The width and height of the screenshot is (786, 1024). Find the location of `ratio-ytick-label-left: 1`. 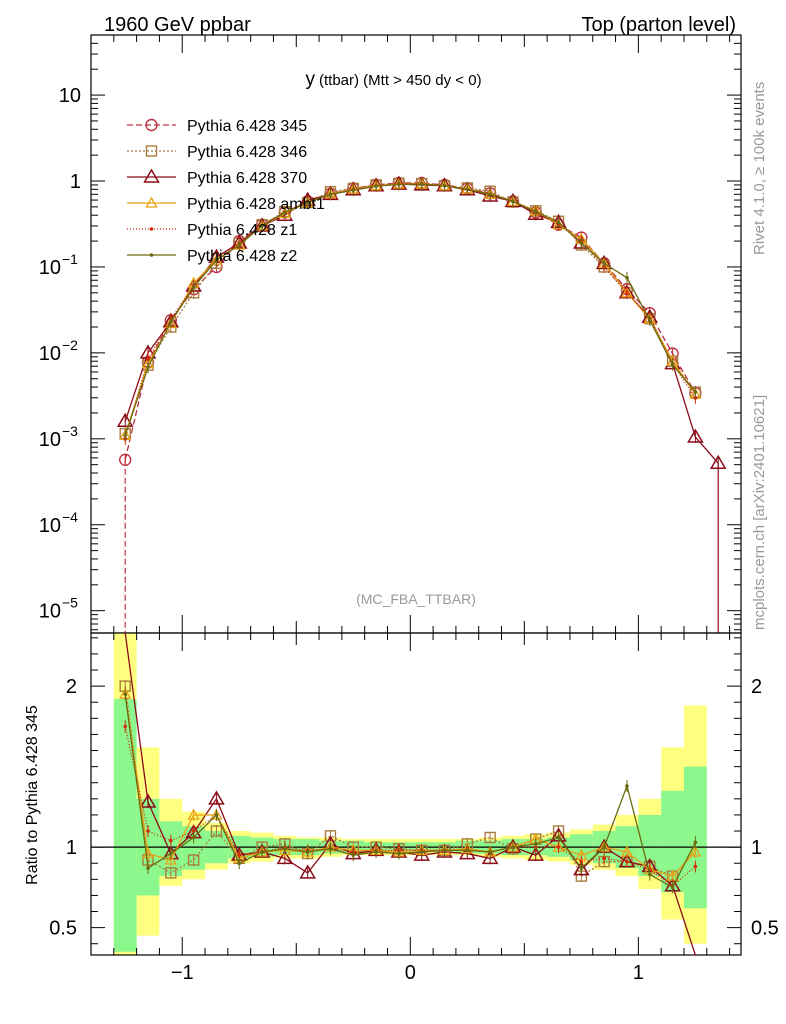

ratio-ytick-label-left: 1 is located at coordinates (71, 848).